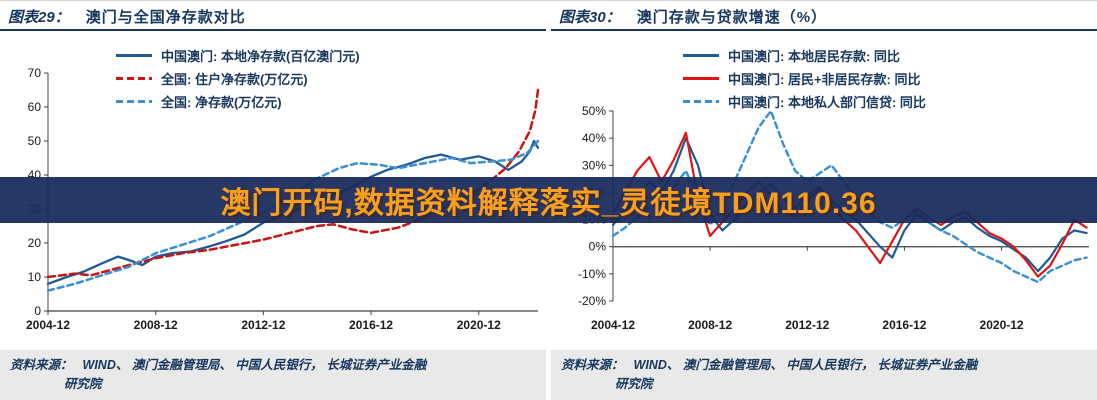 This screenshot has width=1097, height=400. Describe the element at coordinates (273, 16) in the screenshot. I see `chart-29-header: 图表29： 澳门与全国净存款对比` at that location.